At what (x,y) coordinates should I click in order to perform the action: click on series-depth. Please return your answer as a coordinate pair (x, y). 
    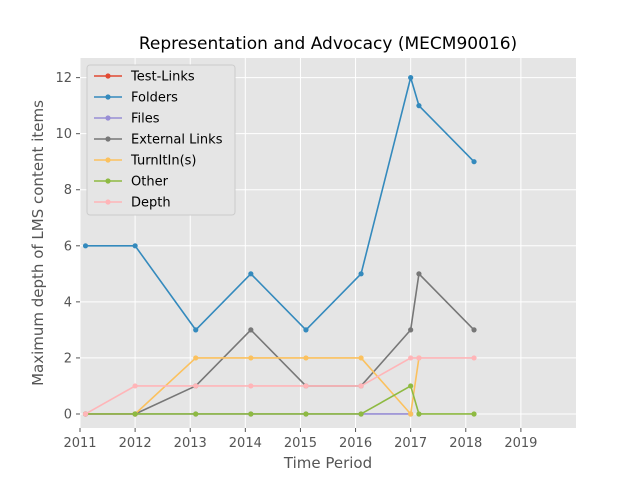
    Looking at the image, I should click on (279, 386).